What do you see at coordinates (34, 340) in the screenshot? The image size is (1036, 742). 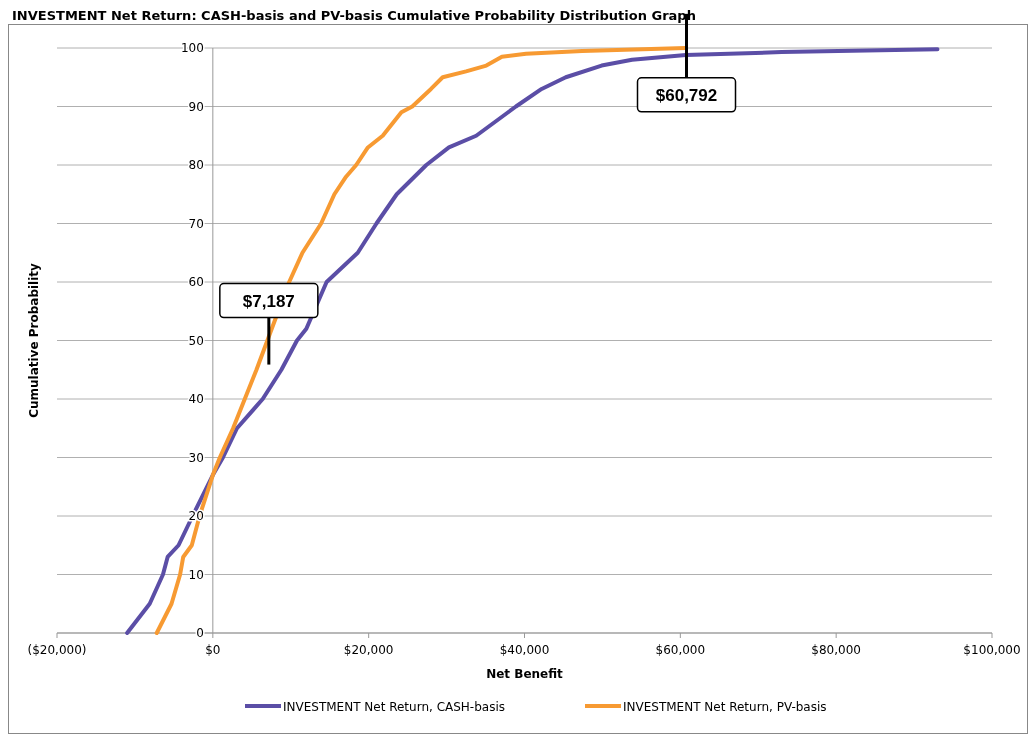 I see `y-axis-title: Cumulative Probability` at bounding box center [34, 340].